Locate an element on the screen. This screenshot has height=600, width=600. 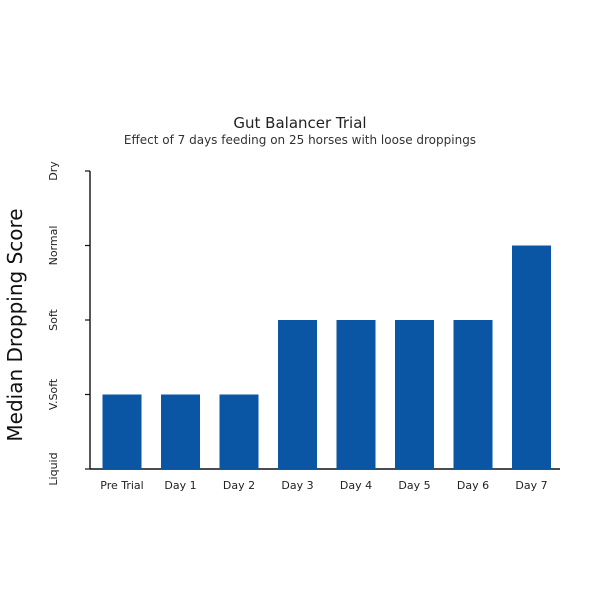
y-tick-label: Dry is located at coordinates (53, 171).